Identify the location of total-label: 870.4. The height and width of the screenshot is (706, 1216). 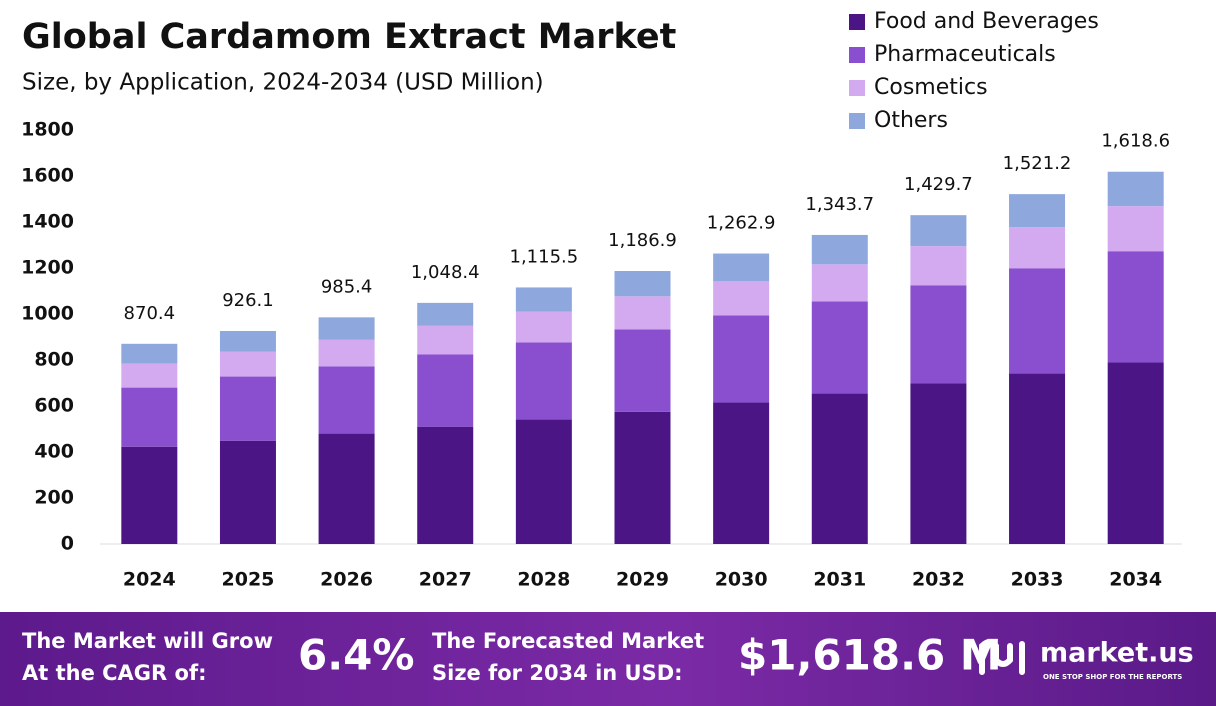
(150, 313).